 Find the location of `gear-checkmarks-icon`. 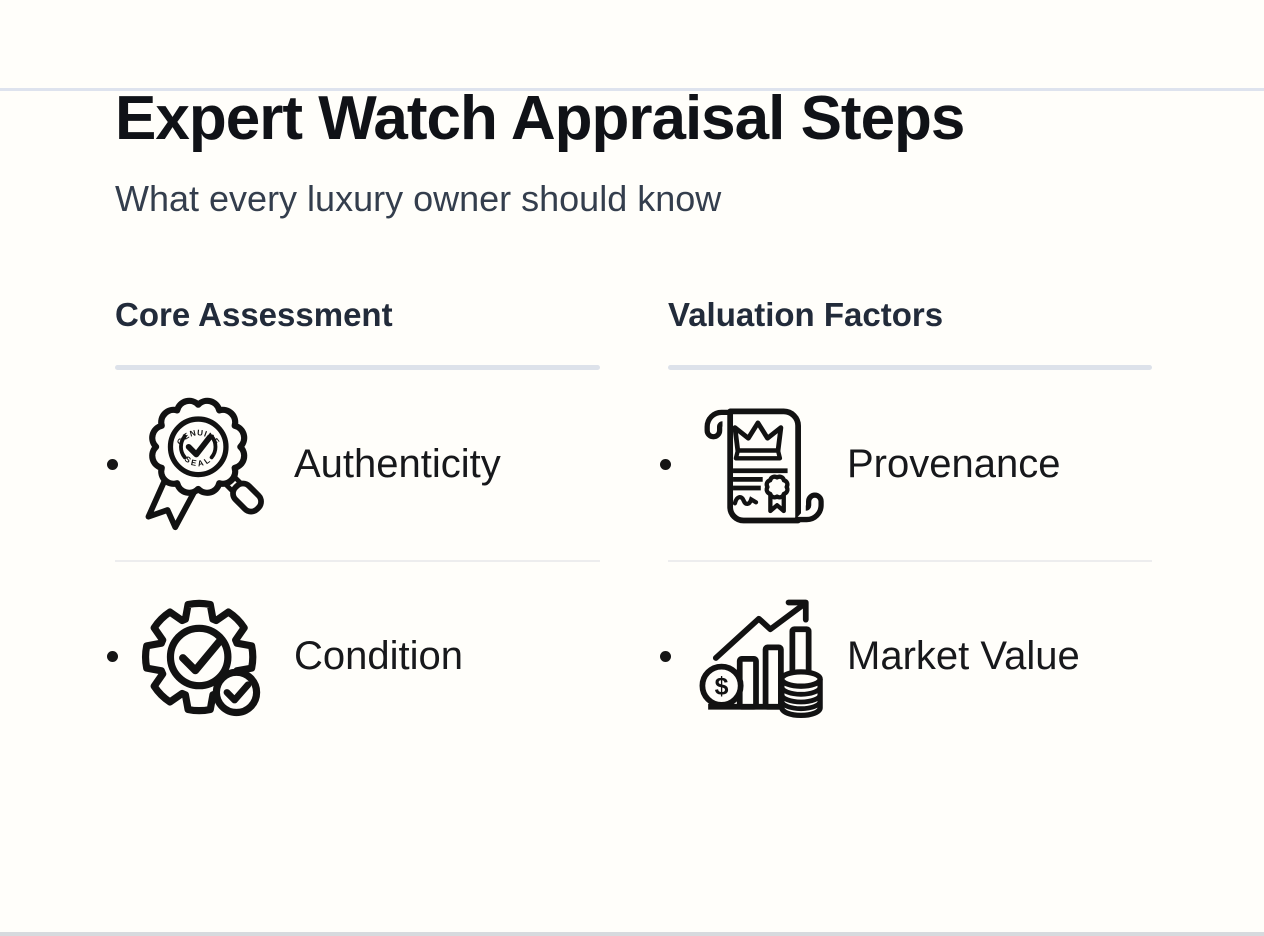

gear-checkmarks-icon is located at coordinates (203, 657).